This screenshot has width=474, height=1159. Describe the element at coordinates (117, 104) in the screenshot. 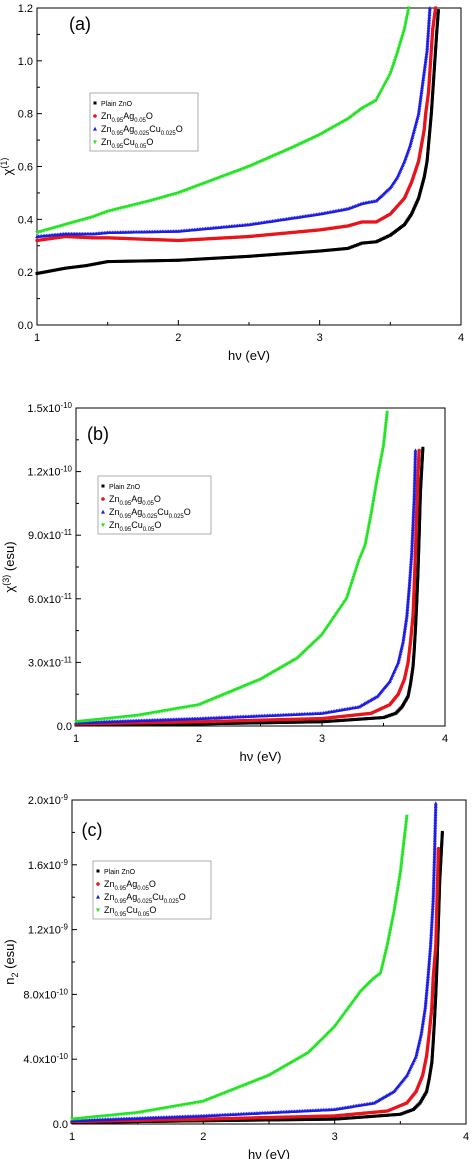

I see `legend-label: Plain ZnO` at that location.